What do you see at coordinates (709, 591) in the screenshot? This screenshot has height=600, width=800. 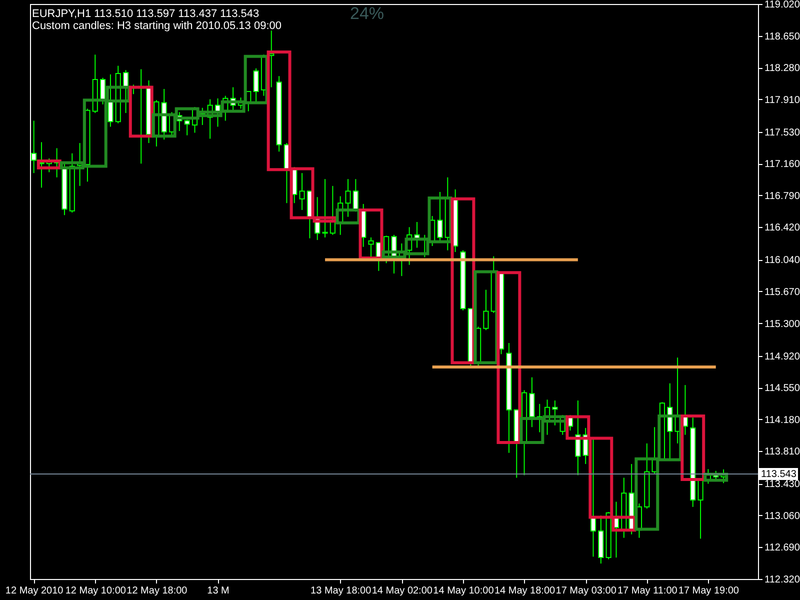 I see `x-tick-label: 17 May 19:00` at bounding box center [709, 591].